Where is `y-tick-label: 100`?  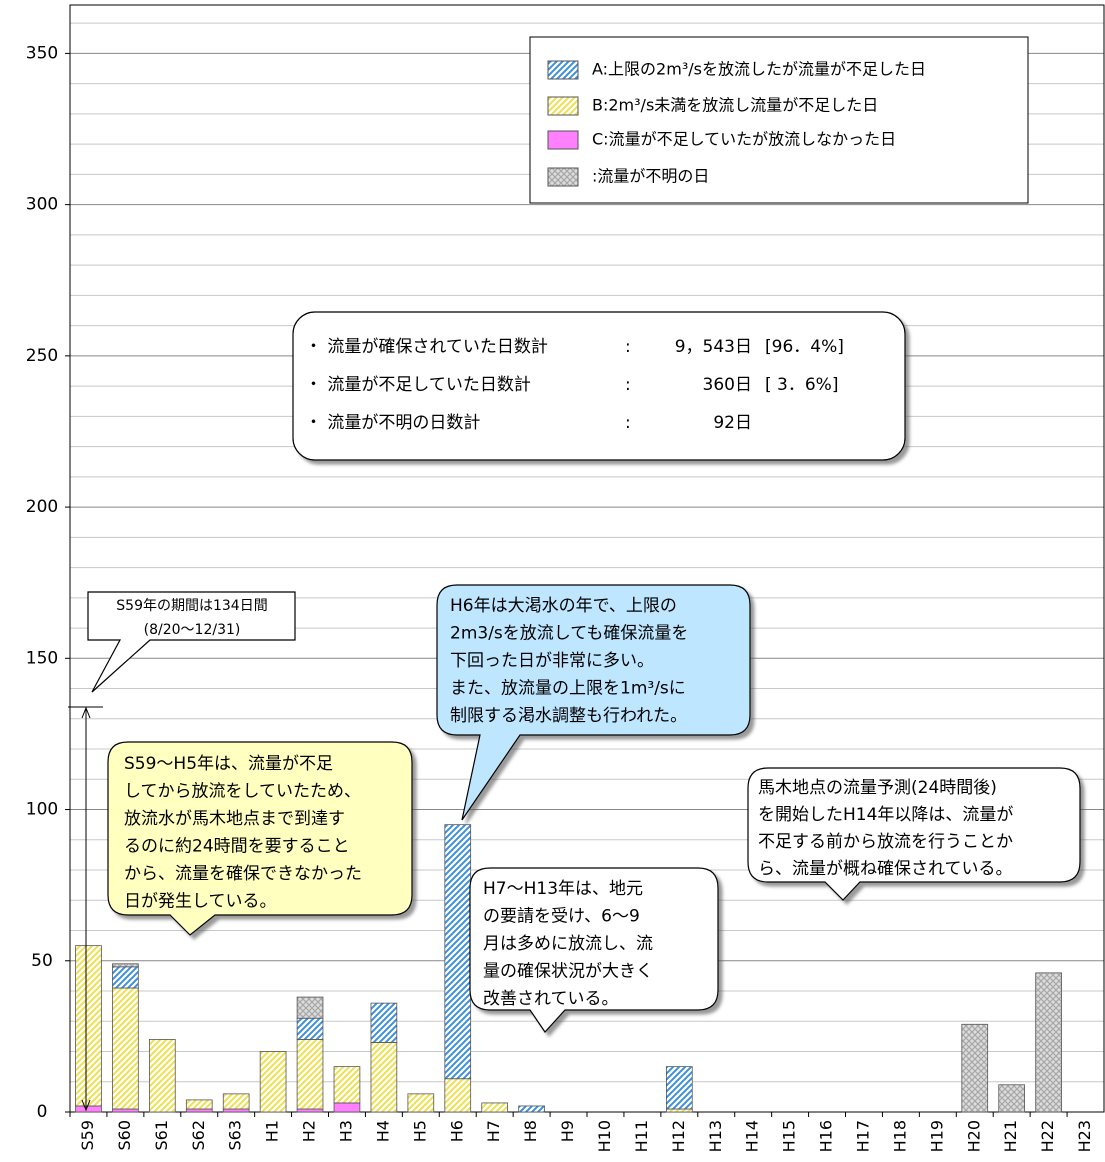
y-tick-label: 100 is located at coordinates (42, 810).